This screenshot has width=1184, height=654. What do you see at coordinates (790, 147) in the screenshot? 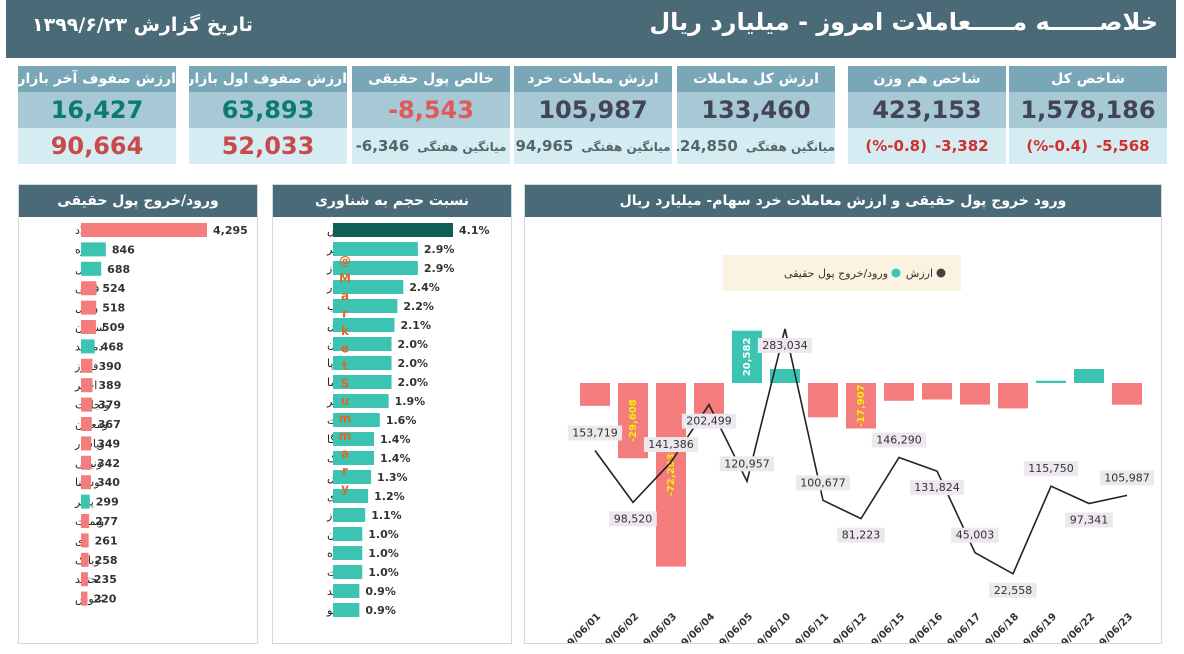
I see `kpi-weekly-avg-label: میانگین هفتگی` at bounding box center [790, 147].